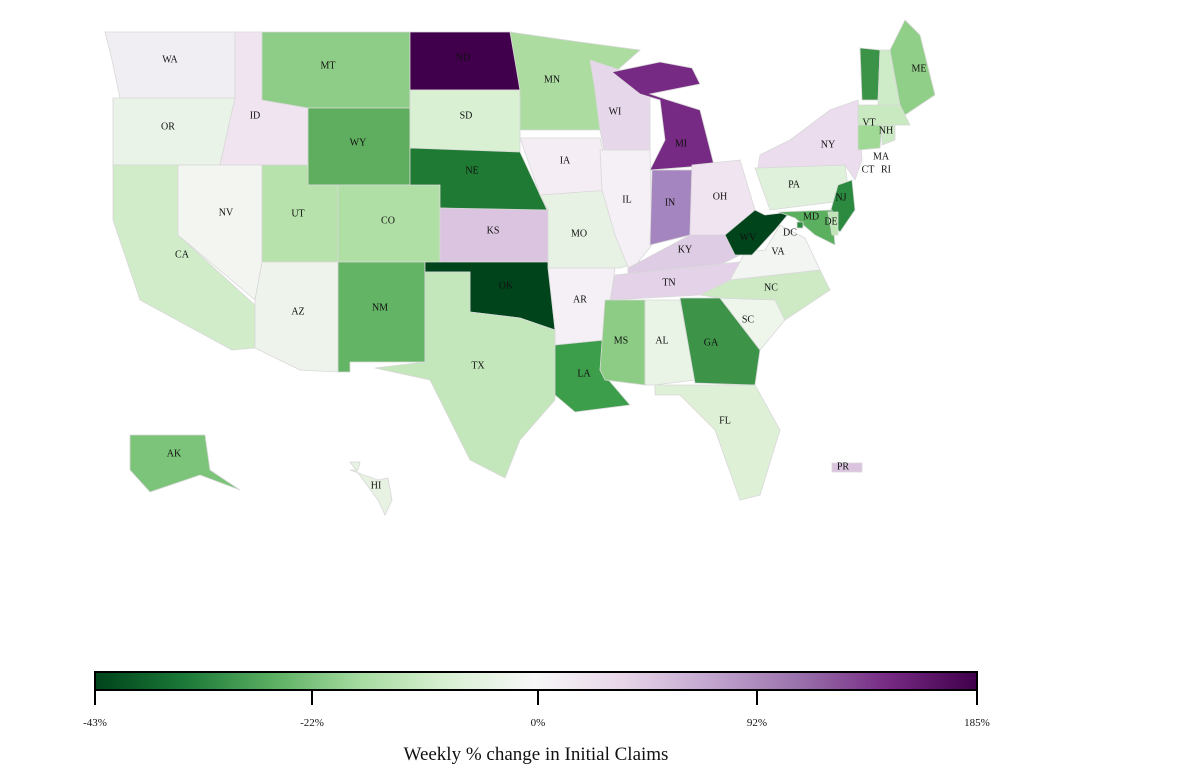  Describe the element at coordinates (328, 65) in the screenshot. I see `state-label-mt: MT` at that location.